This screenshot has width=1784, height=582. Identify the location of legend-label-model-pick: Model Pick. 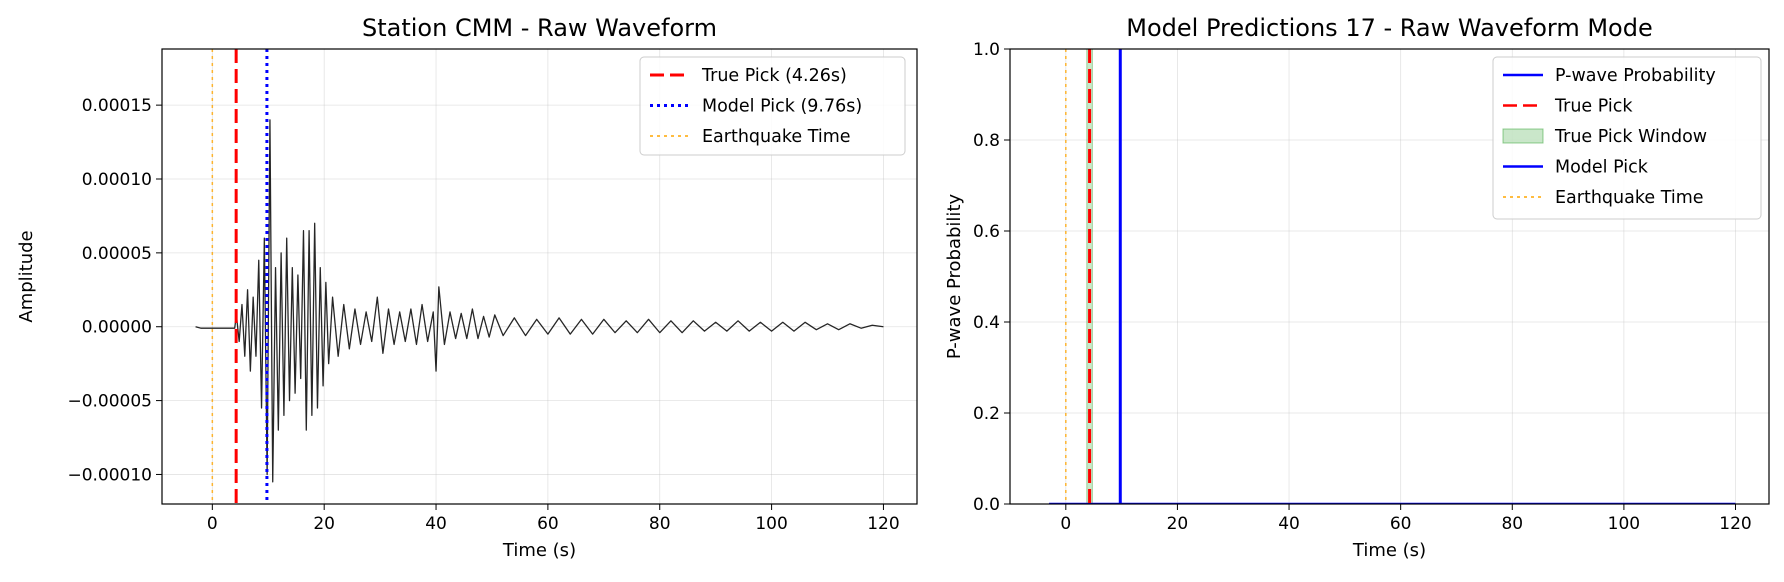
(1602, 168).